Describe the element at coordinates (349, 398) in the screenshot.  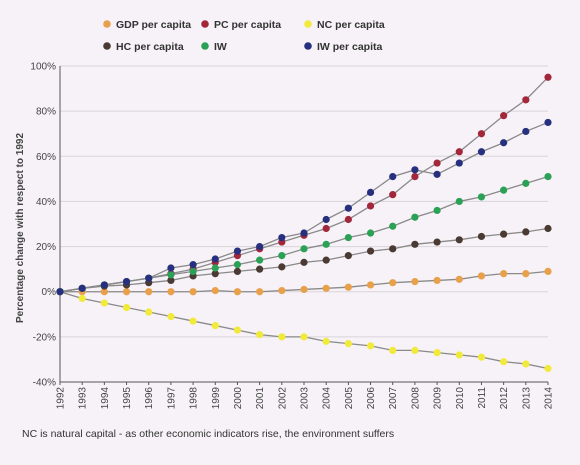
I see `x-tick-label: 2005` at that location.